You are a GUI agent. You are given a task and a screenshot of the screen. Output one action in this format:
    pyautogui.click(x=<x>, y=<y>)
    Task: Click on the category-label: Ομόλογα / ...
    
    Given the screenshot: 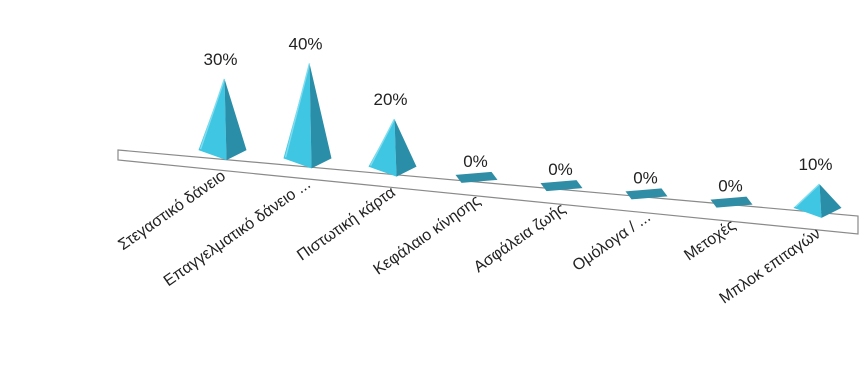 What is the action you would take?
    pyautogui.click(x=612, y=242)
    